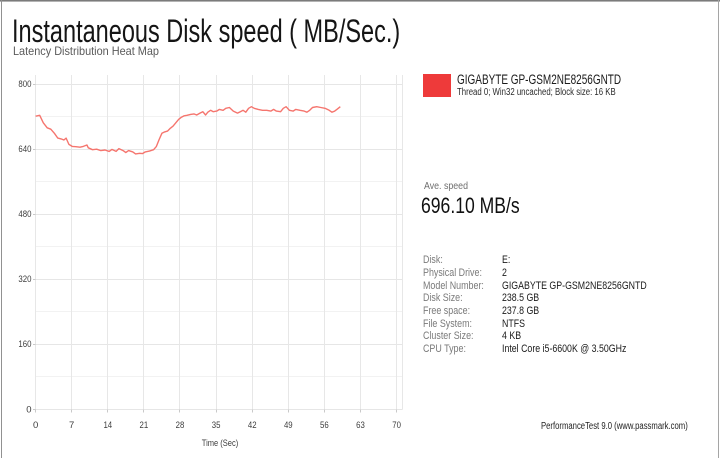  I want to click on svg-text: 480, so click(24, 214).